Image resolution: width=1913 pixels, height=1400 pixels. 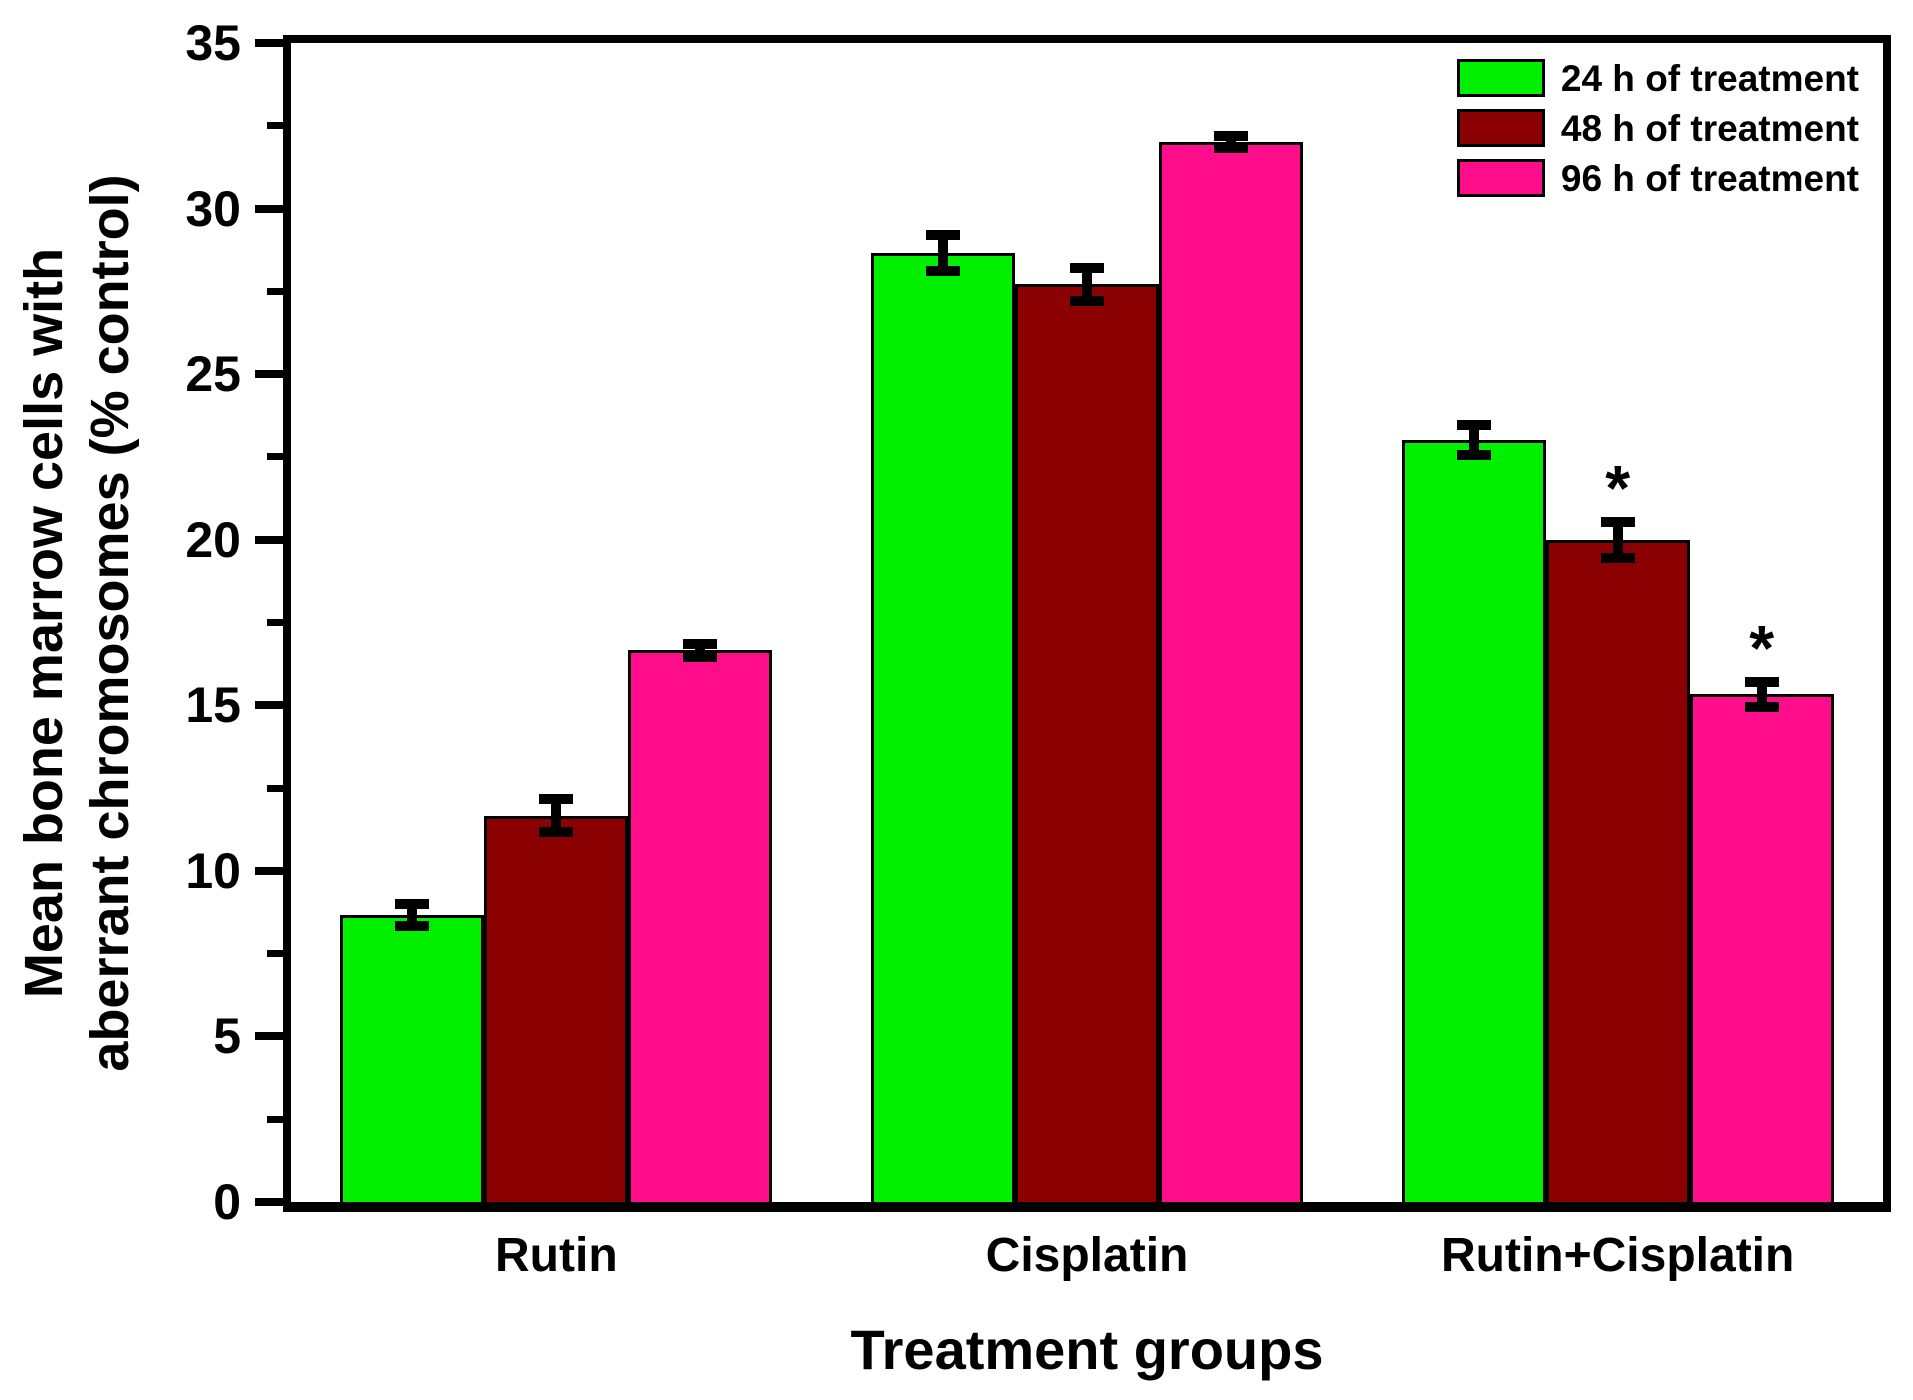 I want to click on error-cap-top-rutin-24h, so click(x=412, y=904).